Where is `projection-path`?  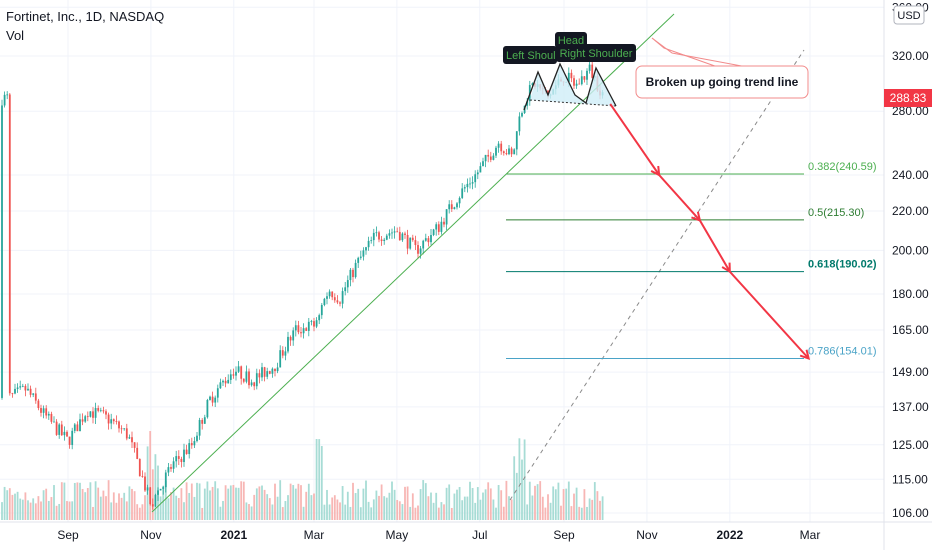 projection-path is located at coordinates (710, 232).